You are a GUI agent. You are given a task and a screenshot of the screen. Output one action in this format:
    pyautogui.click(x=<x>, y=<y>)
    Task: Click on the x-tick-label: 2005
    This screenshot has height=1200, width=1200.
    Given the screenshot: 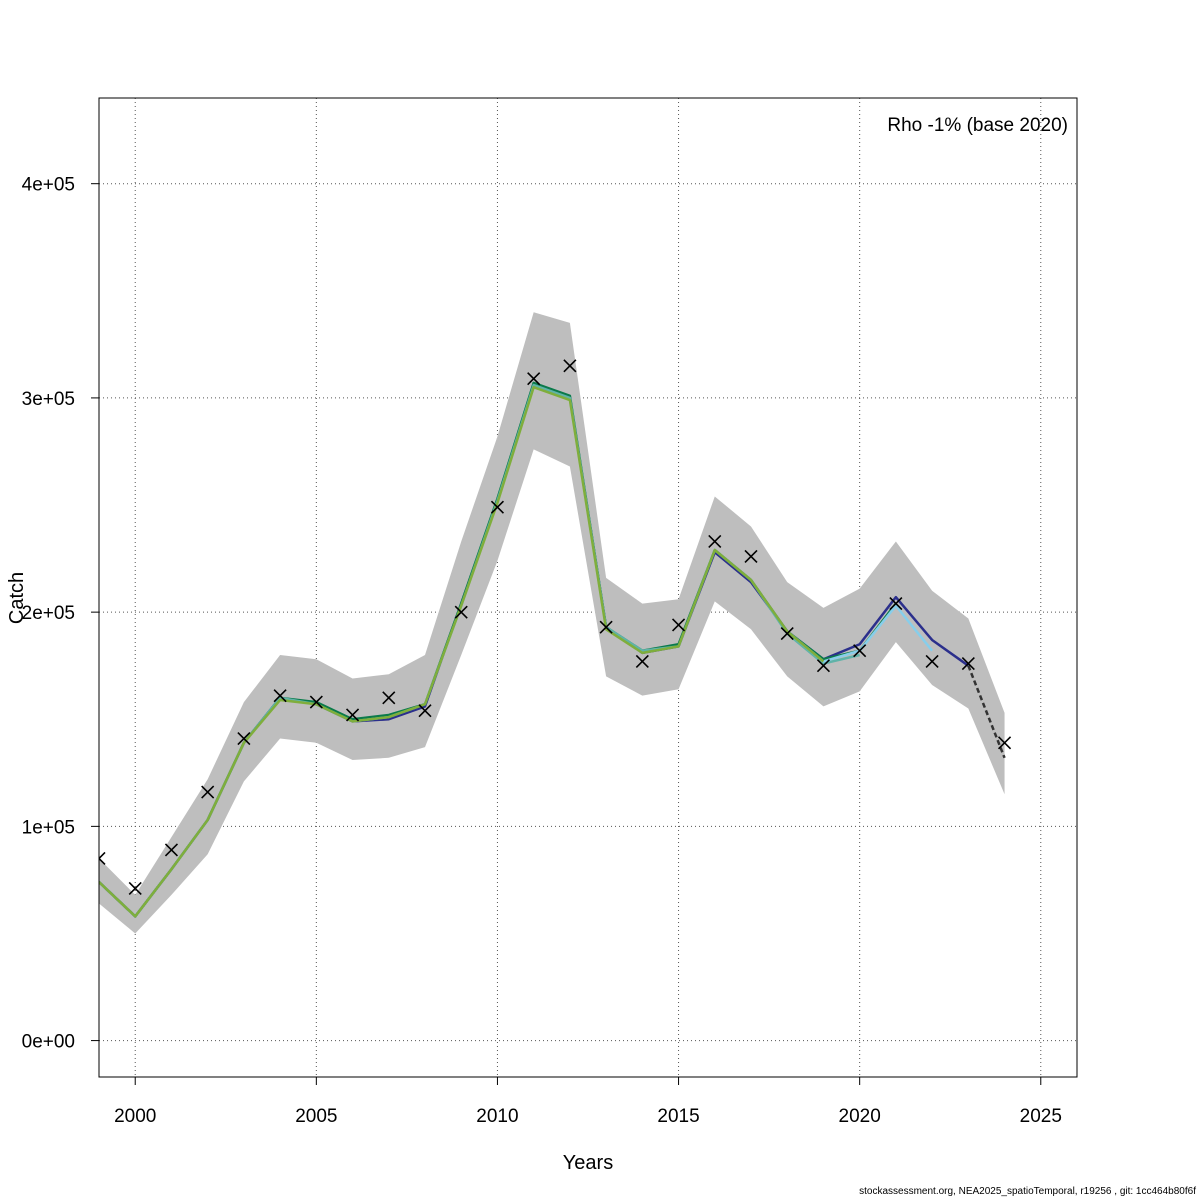 What is the action you would take?
    pyautogui.click(x=316, y=1116)
    